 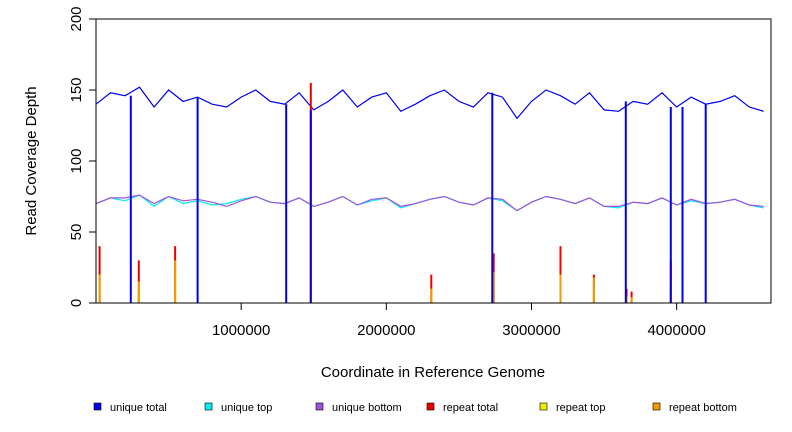 I want to click on legend-label: unique total, so click(x=138, y=408).